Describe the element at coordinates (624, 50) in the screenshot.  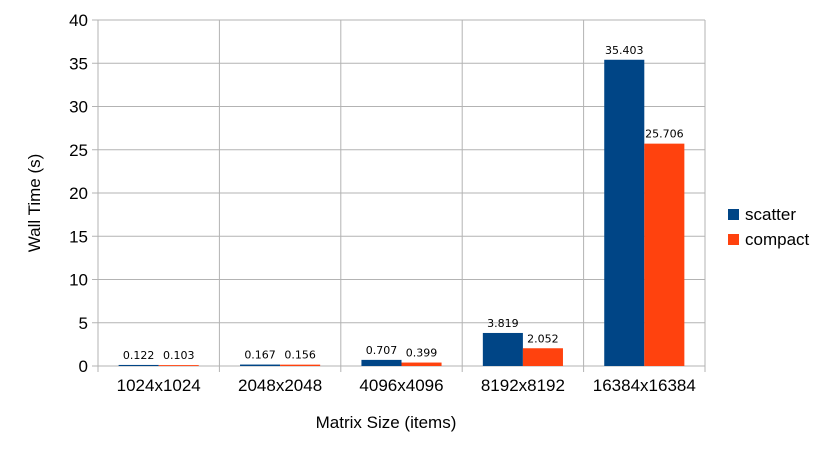
I see `data-label: 35.403` at that location.